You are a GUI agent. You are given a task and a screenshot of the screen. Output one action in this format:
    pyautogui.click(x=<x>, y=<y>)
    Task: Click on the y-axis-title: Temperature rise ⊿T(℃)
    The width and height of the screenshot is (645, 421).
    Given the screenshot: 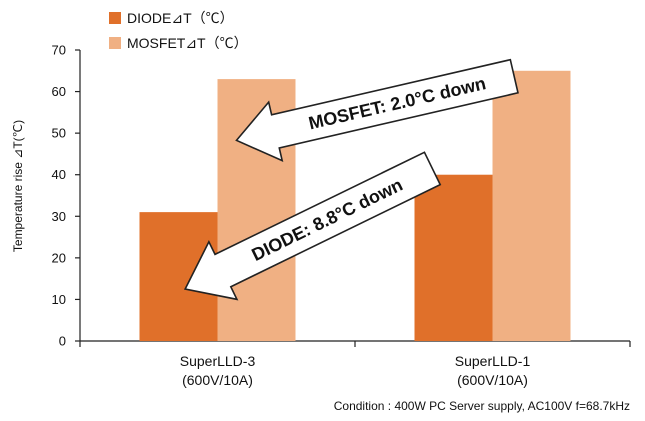 What is the action you would take?
    pyautogui.click(x=18, y=186)
    